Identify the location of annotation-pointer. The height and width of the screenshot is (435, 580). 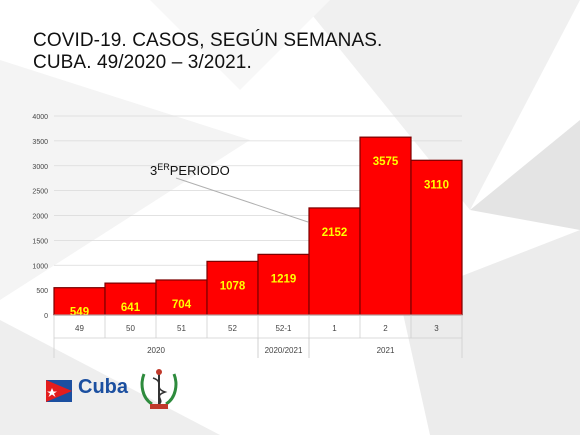
(242, 200).